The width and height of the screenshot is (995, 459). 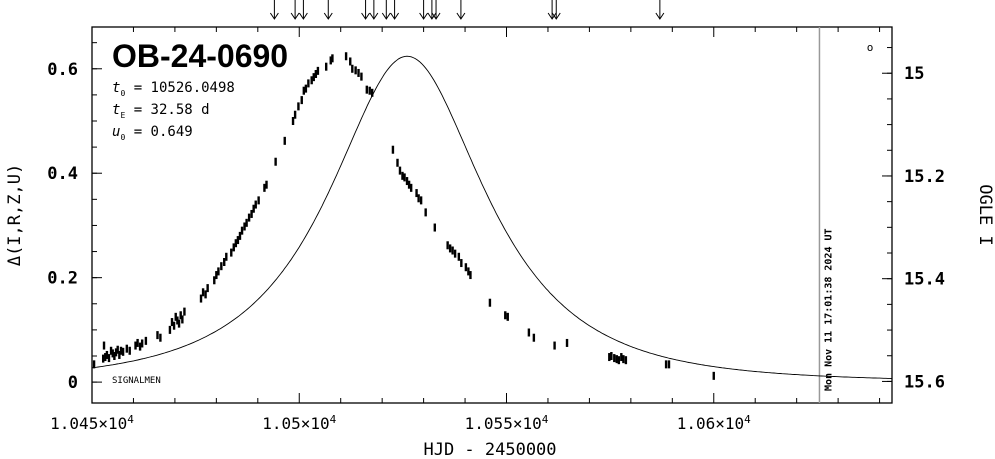 I want to click on x-tick-label: 1.05×104, so click(x=299, y=423).